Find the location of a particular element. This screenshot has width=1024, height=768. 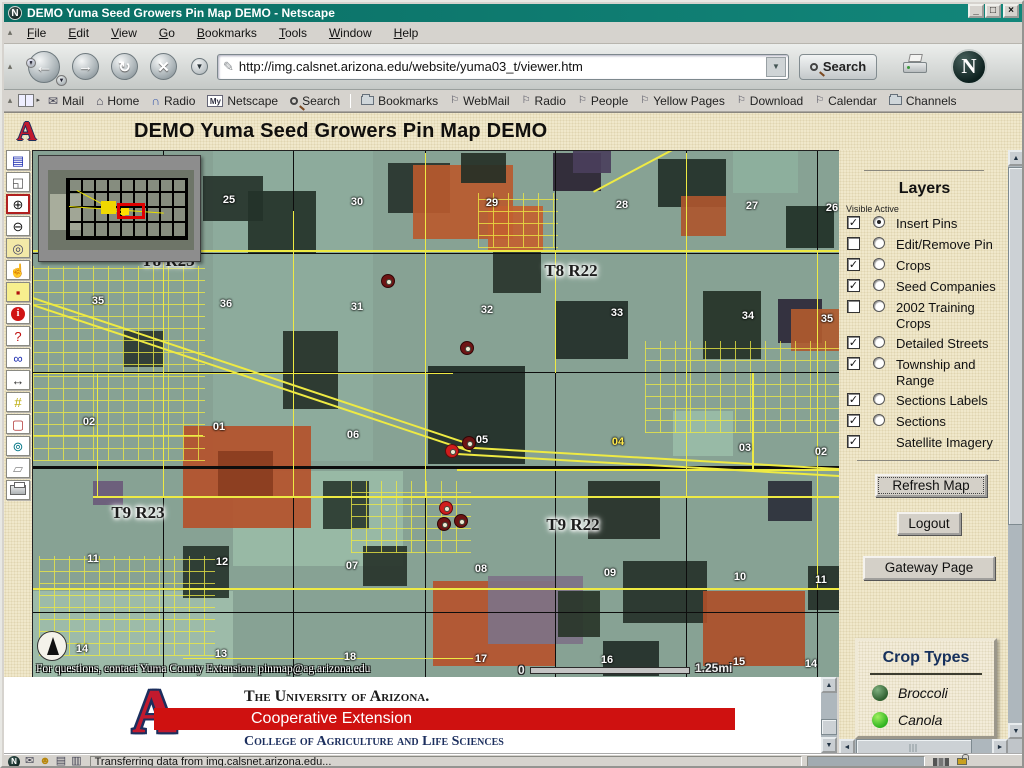

query-tool-icon: ? is located at coordinates (18, 336).